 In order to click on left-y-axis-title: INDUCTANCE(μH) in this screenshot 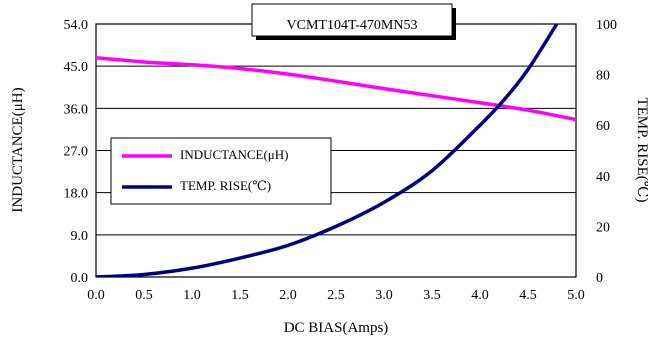, I will do `click(18, 149)`.